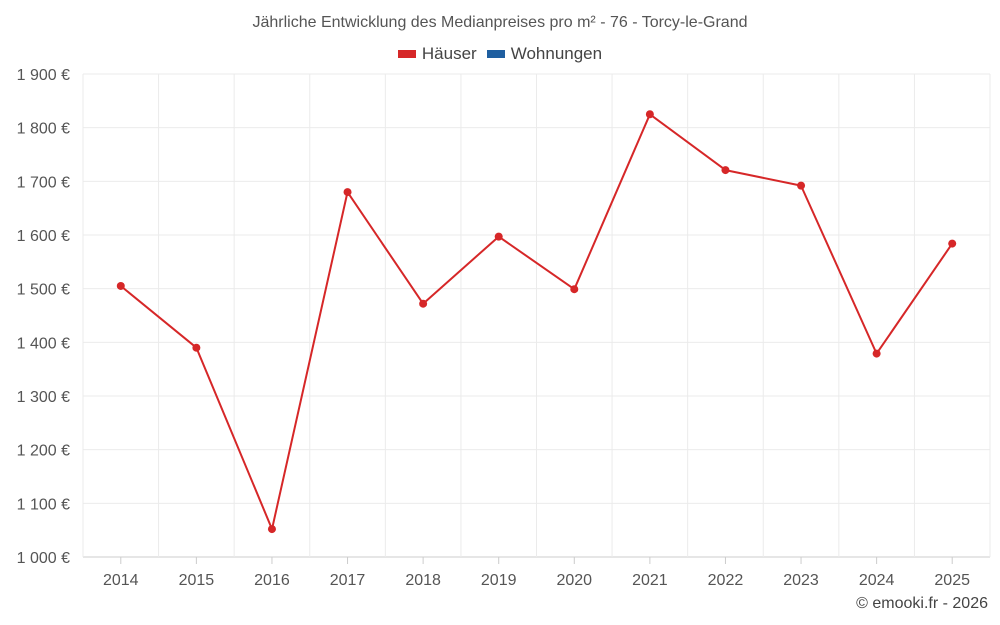 This screenshot has width=1000, height=625. What do you see at coordinates (922, 603) in the screenshot?
I see `credit-text: © emooki.fr - 2026` at bounding box center [922, 603].